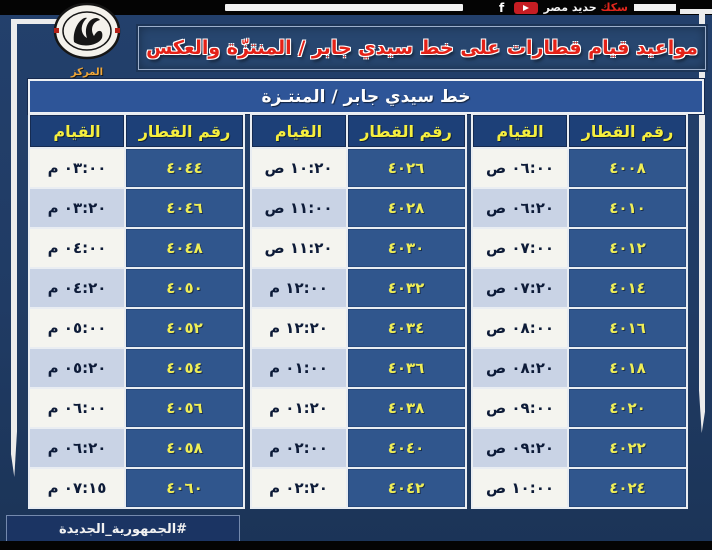 This screenshot has width=712, height=550. Describe the element at coordinates (520, 328) in the screenshot. I see `departure-time-cell: ٠٨:٠٠ ص` at that location.